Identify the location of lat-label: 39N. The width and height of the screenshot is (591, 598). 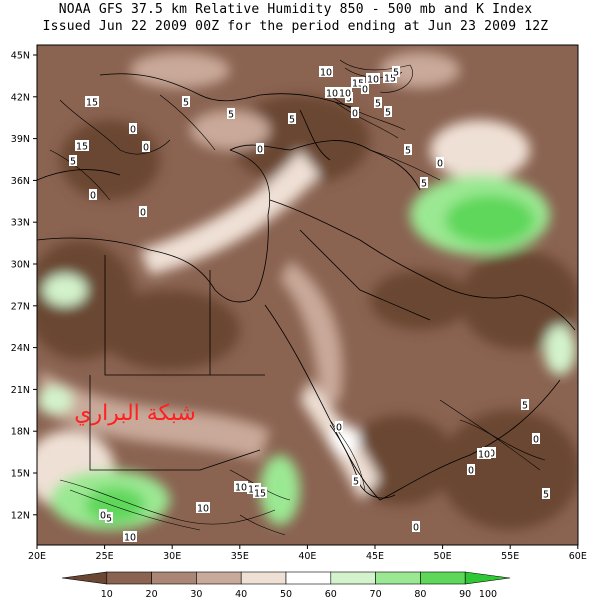
(20, 139).